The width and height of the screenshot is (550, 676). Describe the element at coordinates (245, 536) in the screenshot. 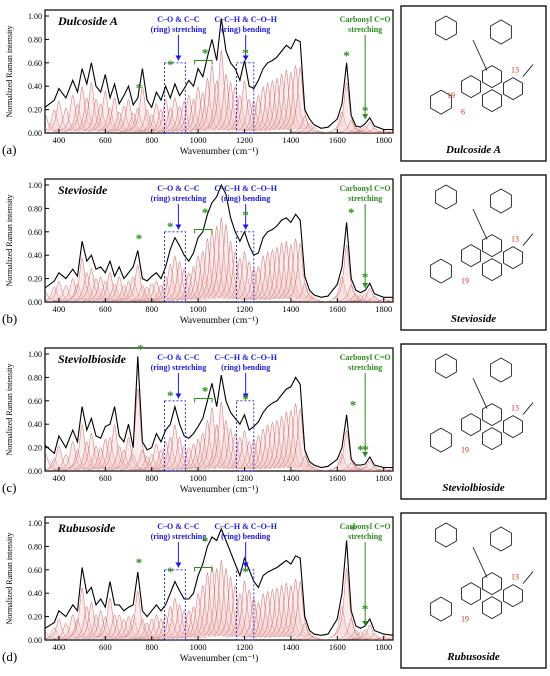

I see `annotation-label-line2: (ring) bending` at that location.